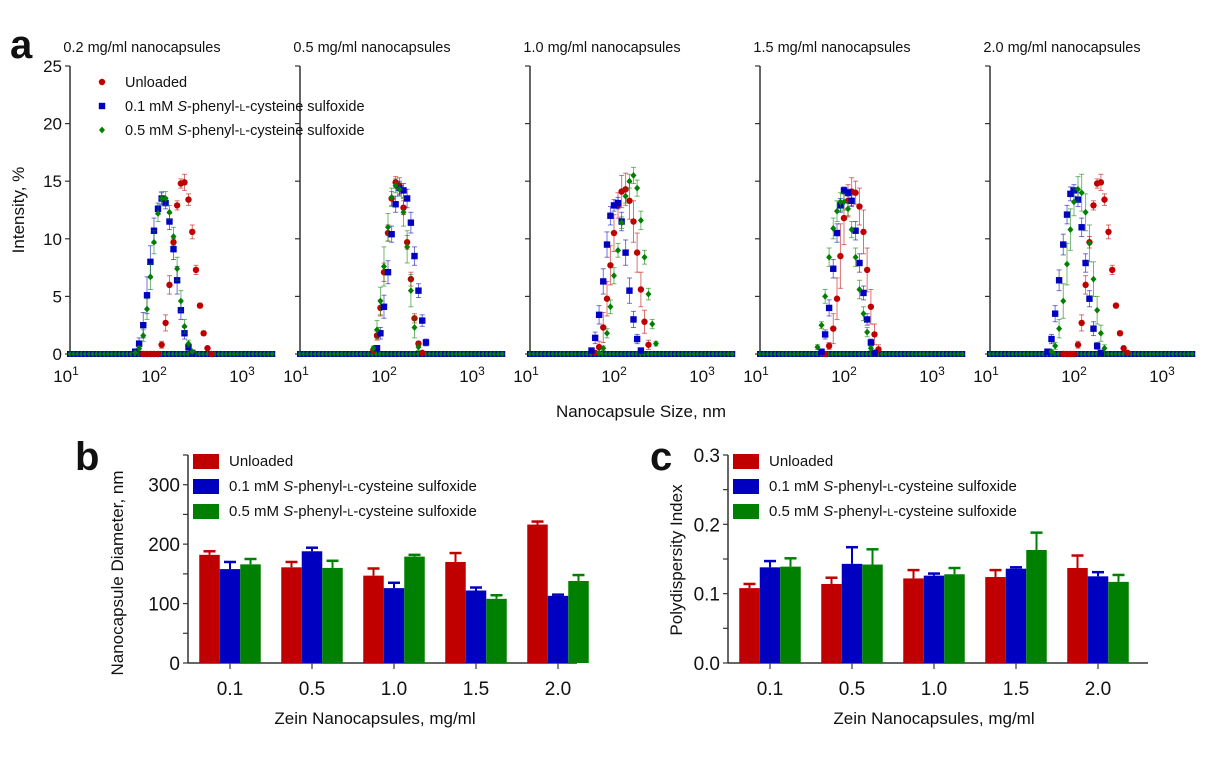 The width and height of the screenshot is (1215, 767). What do you see at coordinates (174, 664) in the screenshot?
I see `y-tick-label: 0` at bounding box center [174, 664].